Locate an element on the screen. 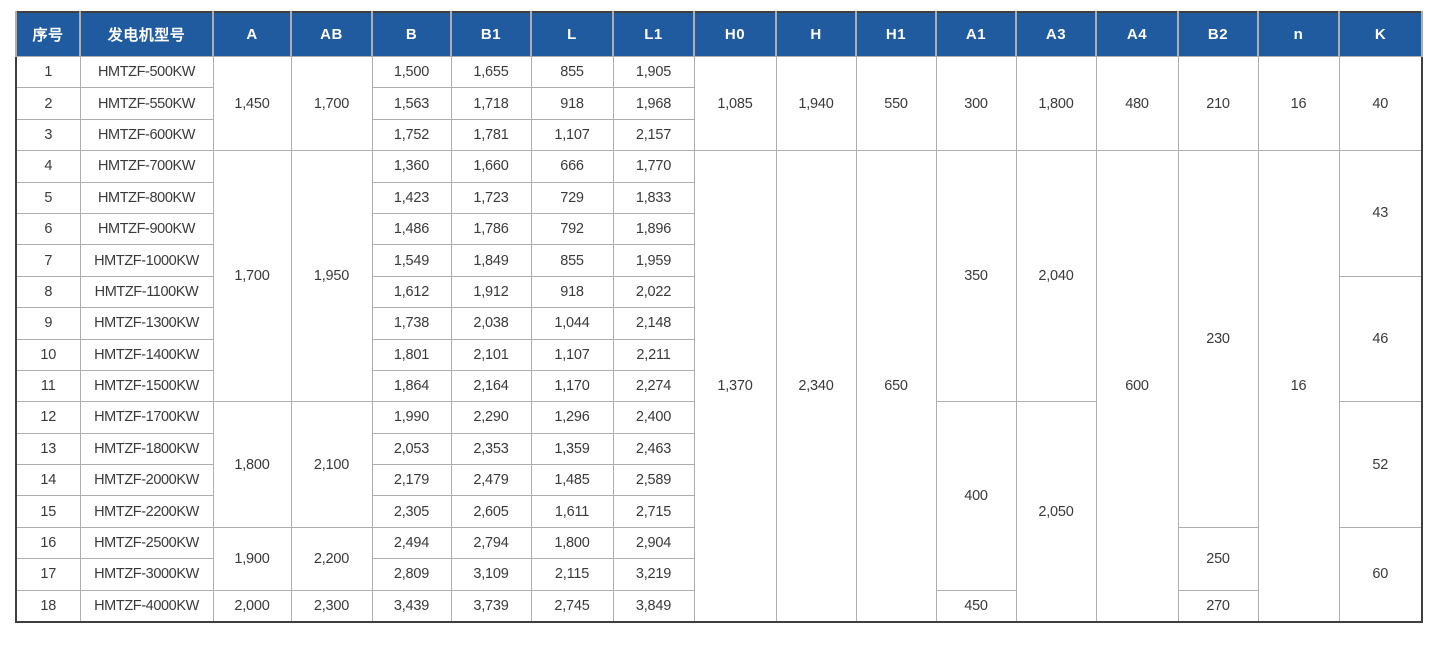  column-header-L: L is located at coordinates (572, 34).